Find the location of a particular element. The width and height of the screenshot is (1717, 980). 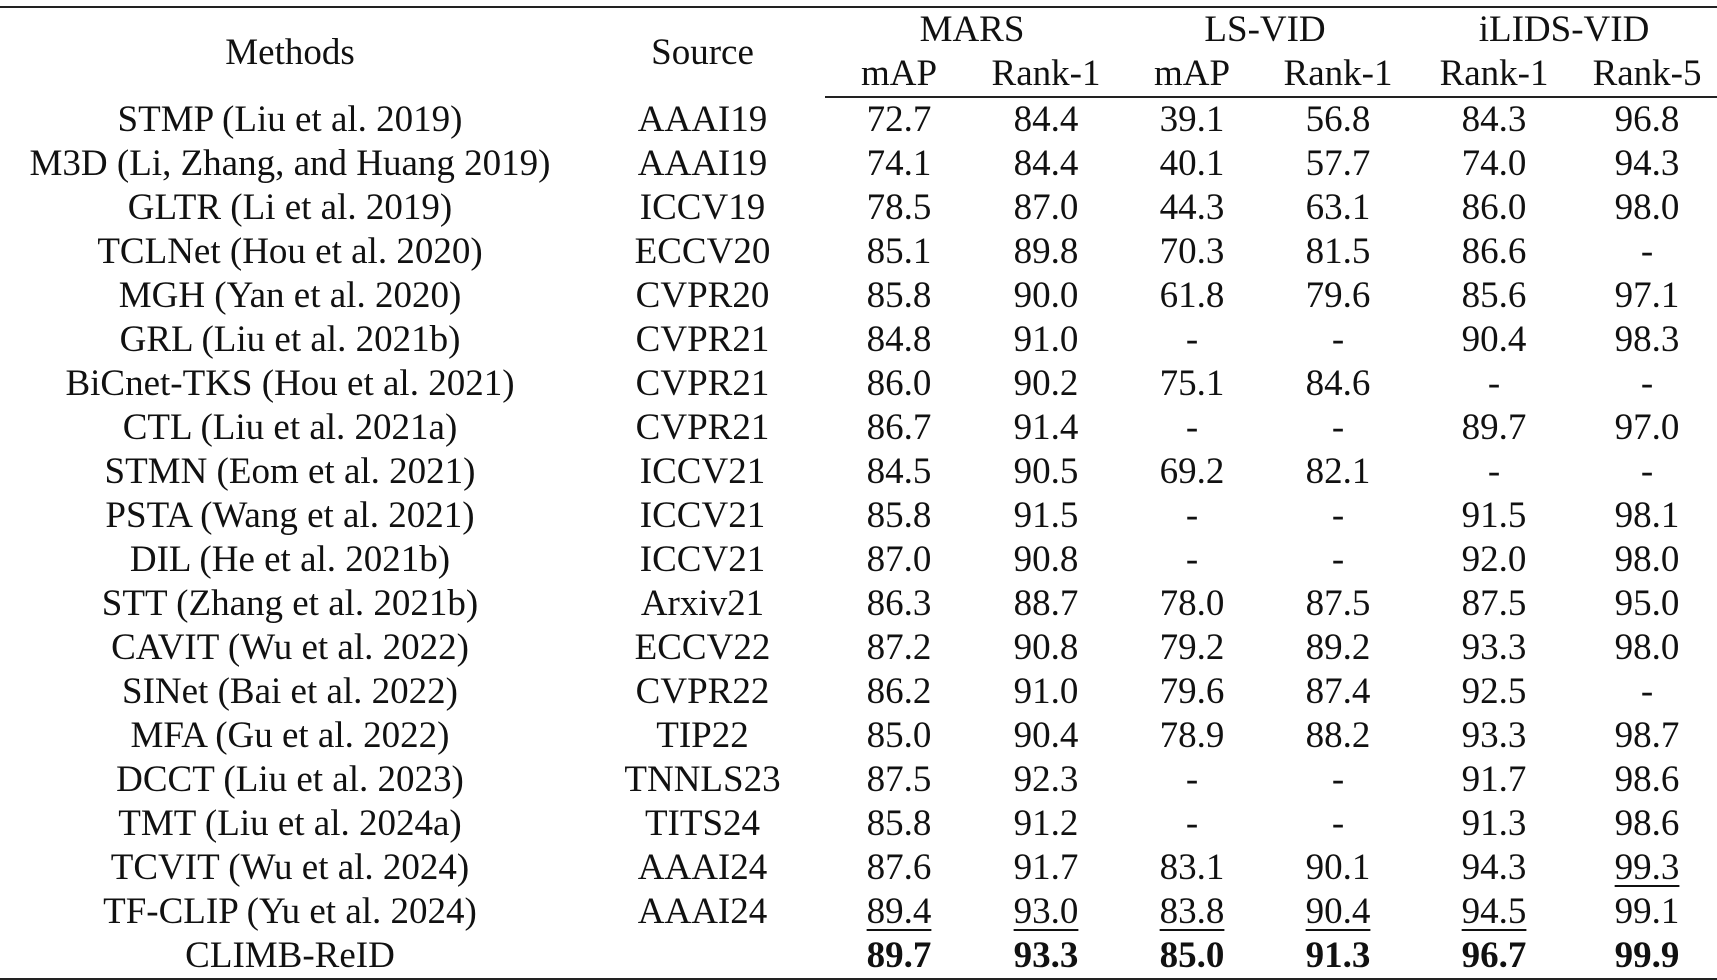

value-cell: 99.3 is located at coordinates (1647, 868).